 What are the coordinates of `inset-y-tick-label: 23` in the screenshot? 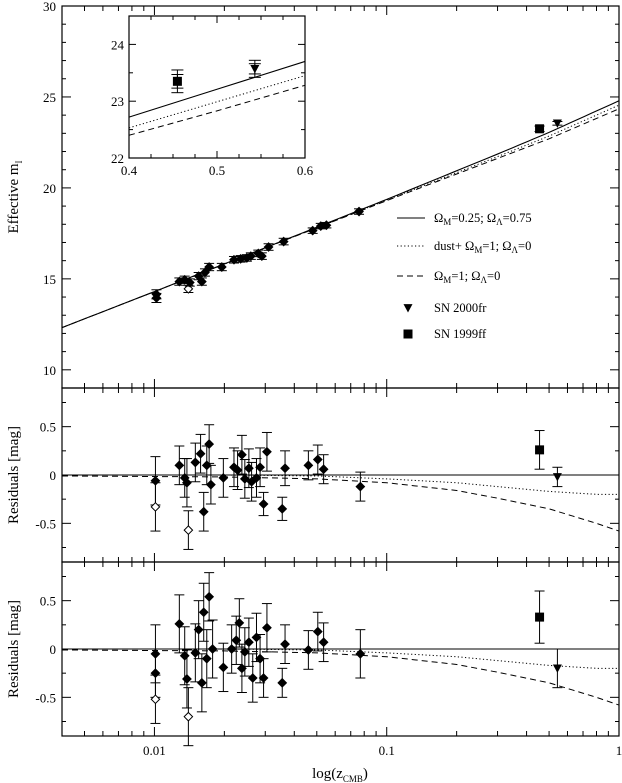 It's located at (117, 101).